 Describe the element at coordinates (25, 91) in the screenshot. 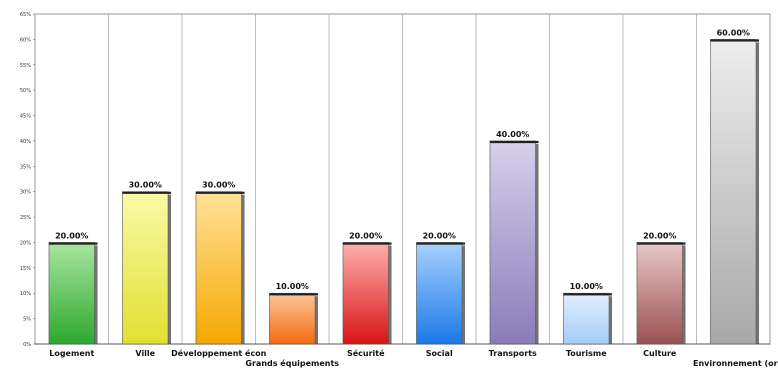

I see `y-tick-label: 50%` at that location.